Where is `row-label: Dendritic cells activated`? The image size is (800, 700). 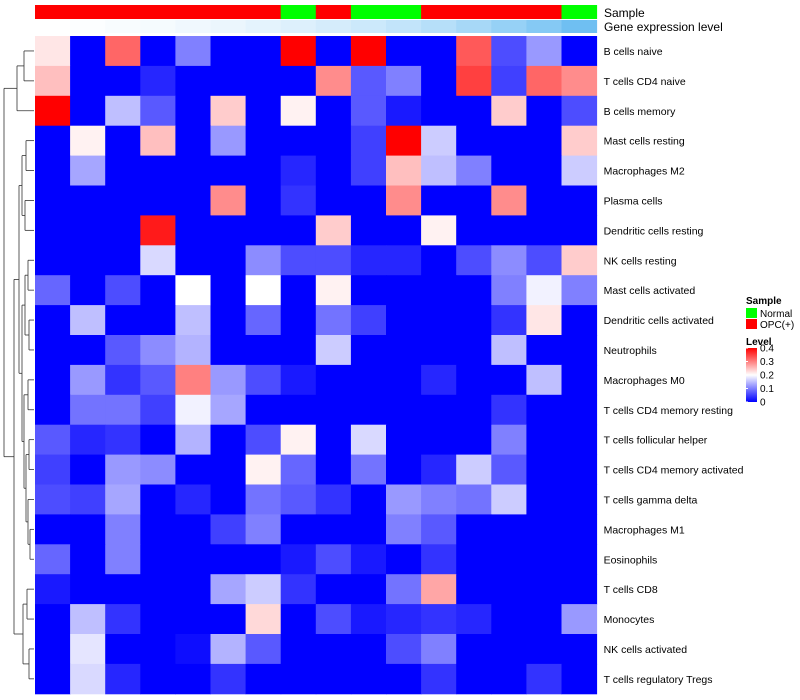 row-label: Dendritic cells activated is located at coordinates (659, 321).